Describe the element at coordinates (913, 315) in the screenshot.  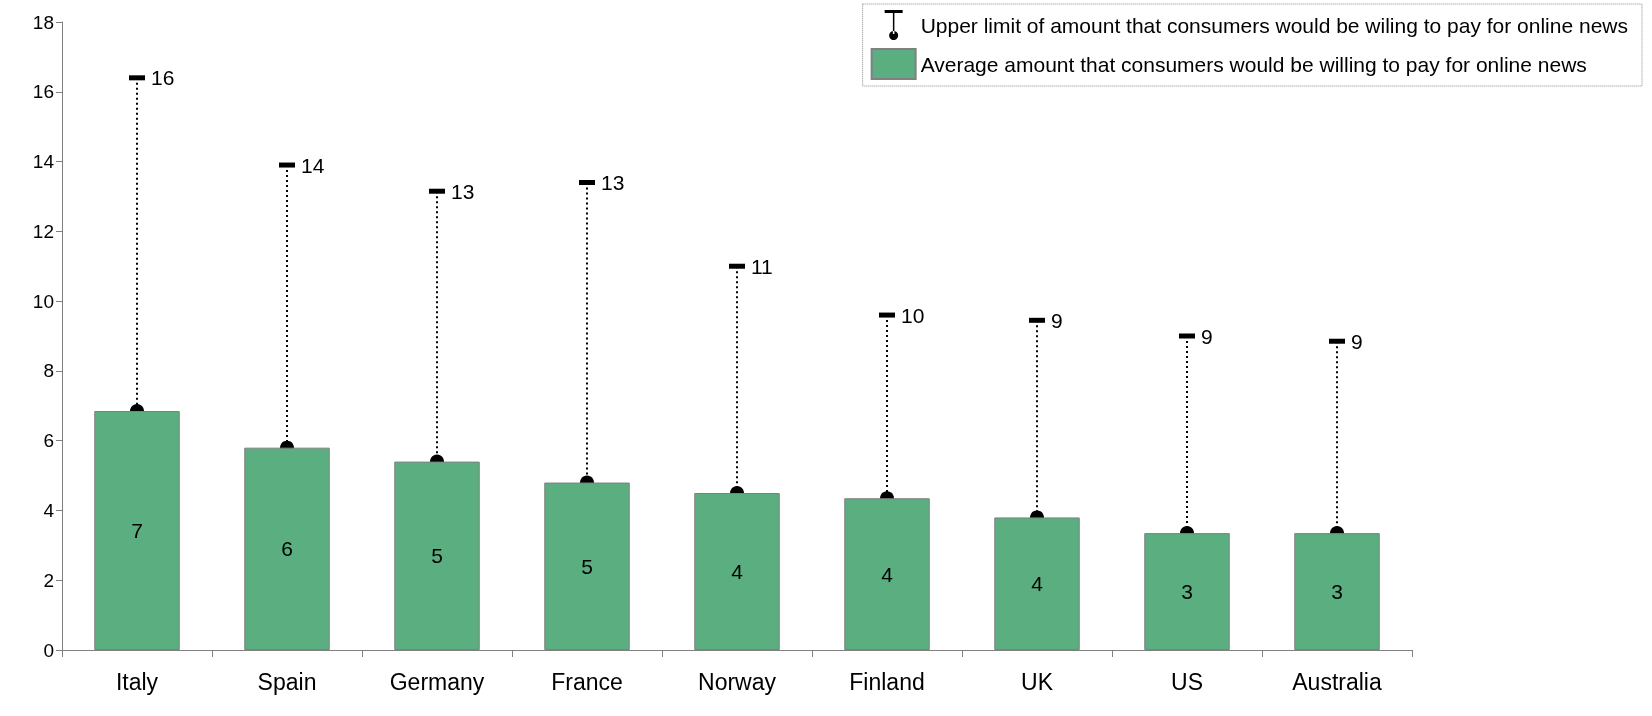
I see `data-label: 10` at that location.